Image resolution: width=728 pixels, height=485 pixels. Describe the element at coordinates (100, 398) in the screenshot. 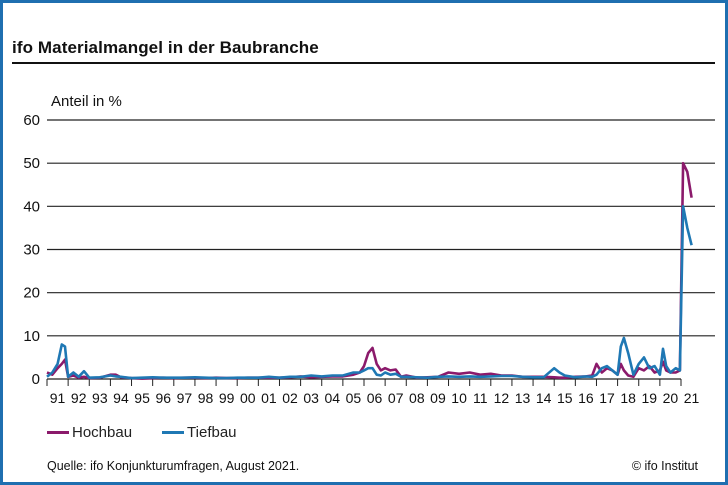

I see `x-tick-label: 93` at that location.